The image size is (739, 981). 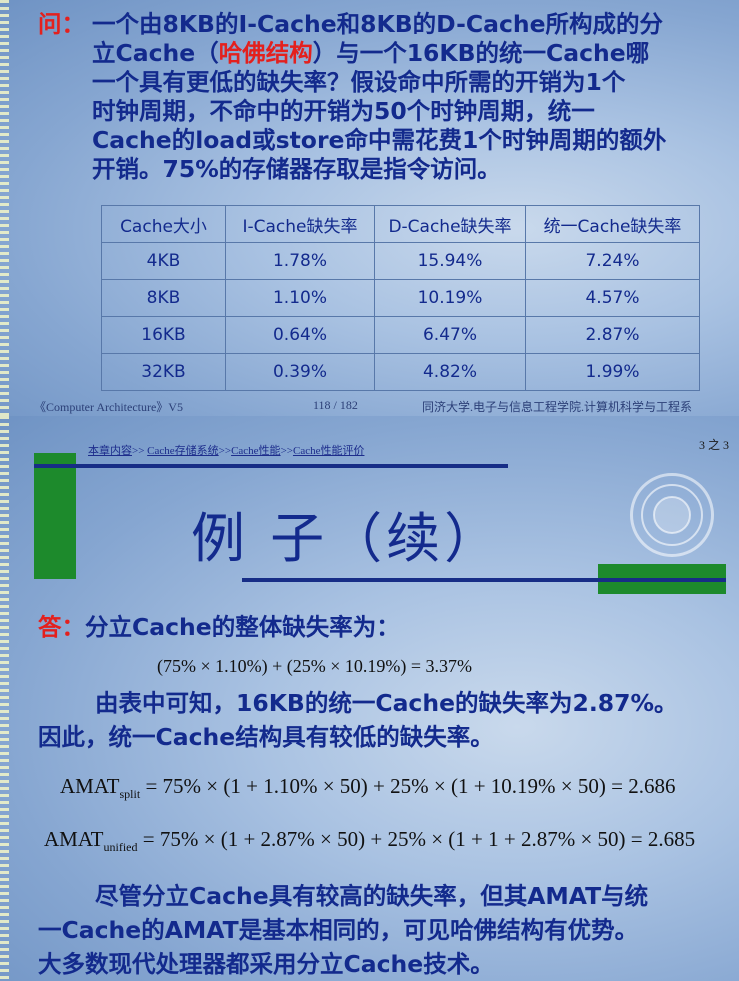 What do you see at coordinates (379, 140) in the screenshot?
I see `question-line-5: Cache的load或store命中需花费1个时钟周期的额外` at bounding box center [379, 140].